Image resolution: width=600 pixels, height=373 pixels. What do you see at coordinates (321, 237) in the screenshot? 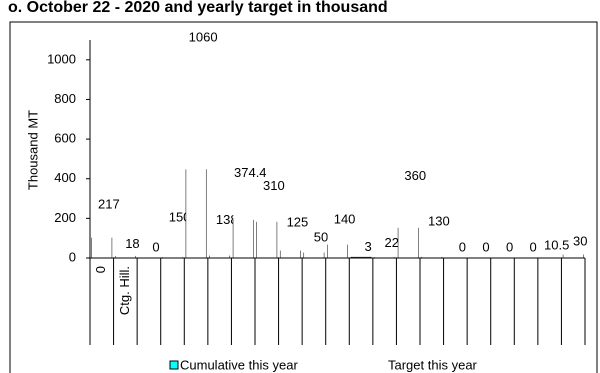
I see `data-label: 50` at bounding box center [321, 237].